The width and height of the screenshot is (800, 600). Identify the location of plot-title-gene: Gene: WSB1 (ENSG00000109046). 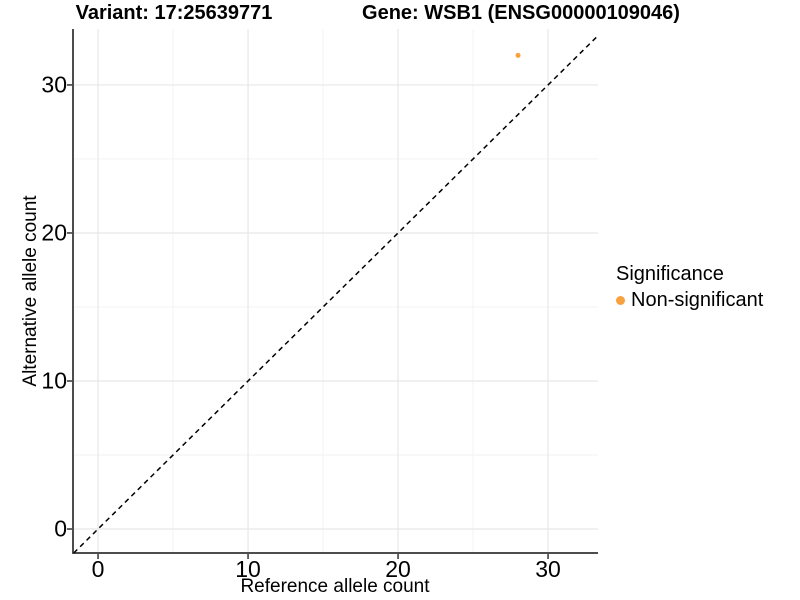
(521, 13).